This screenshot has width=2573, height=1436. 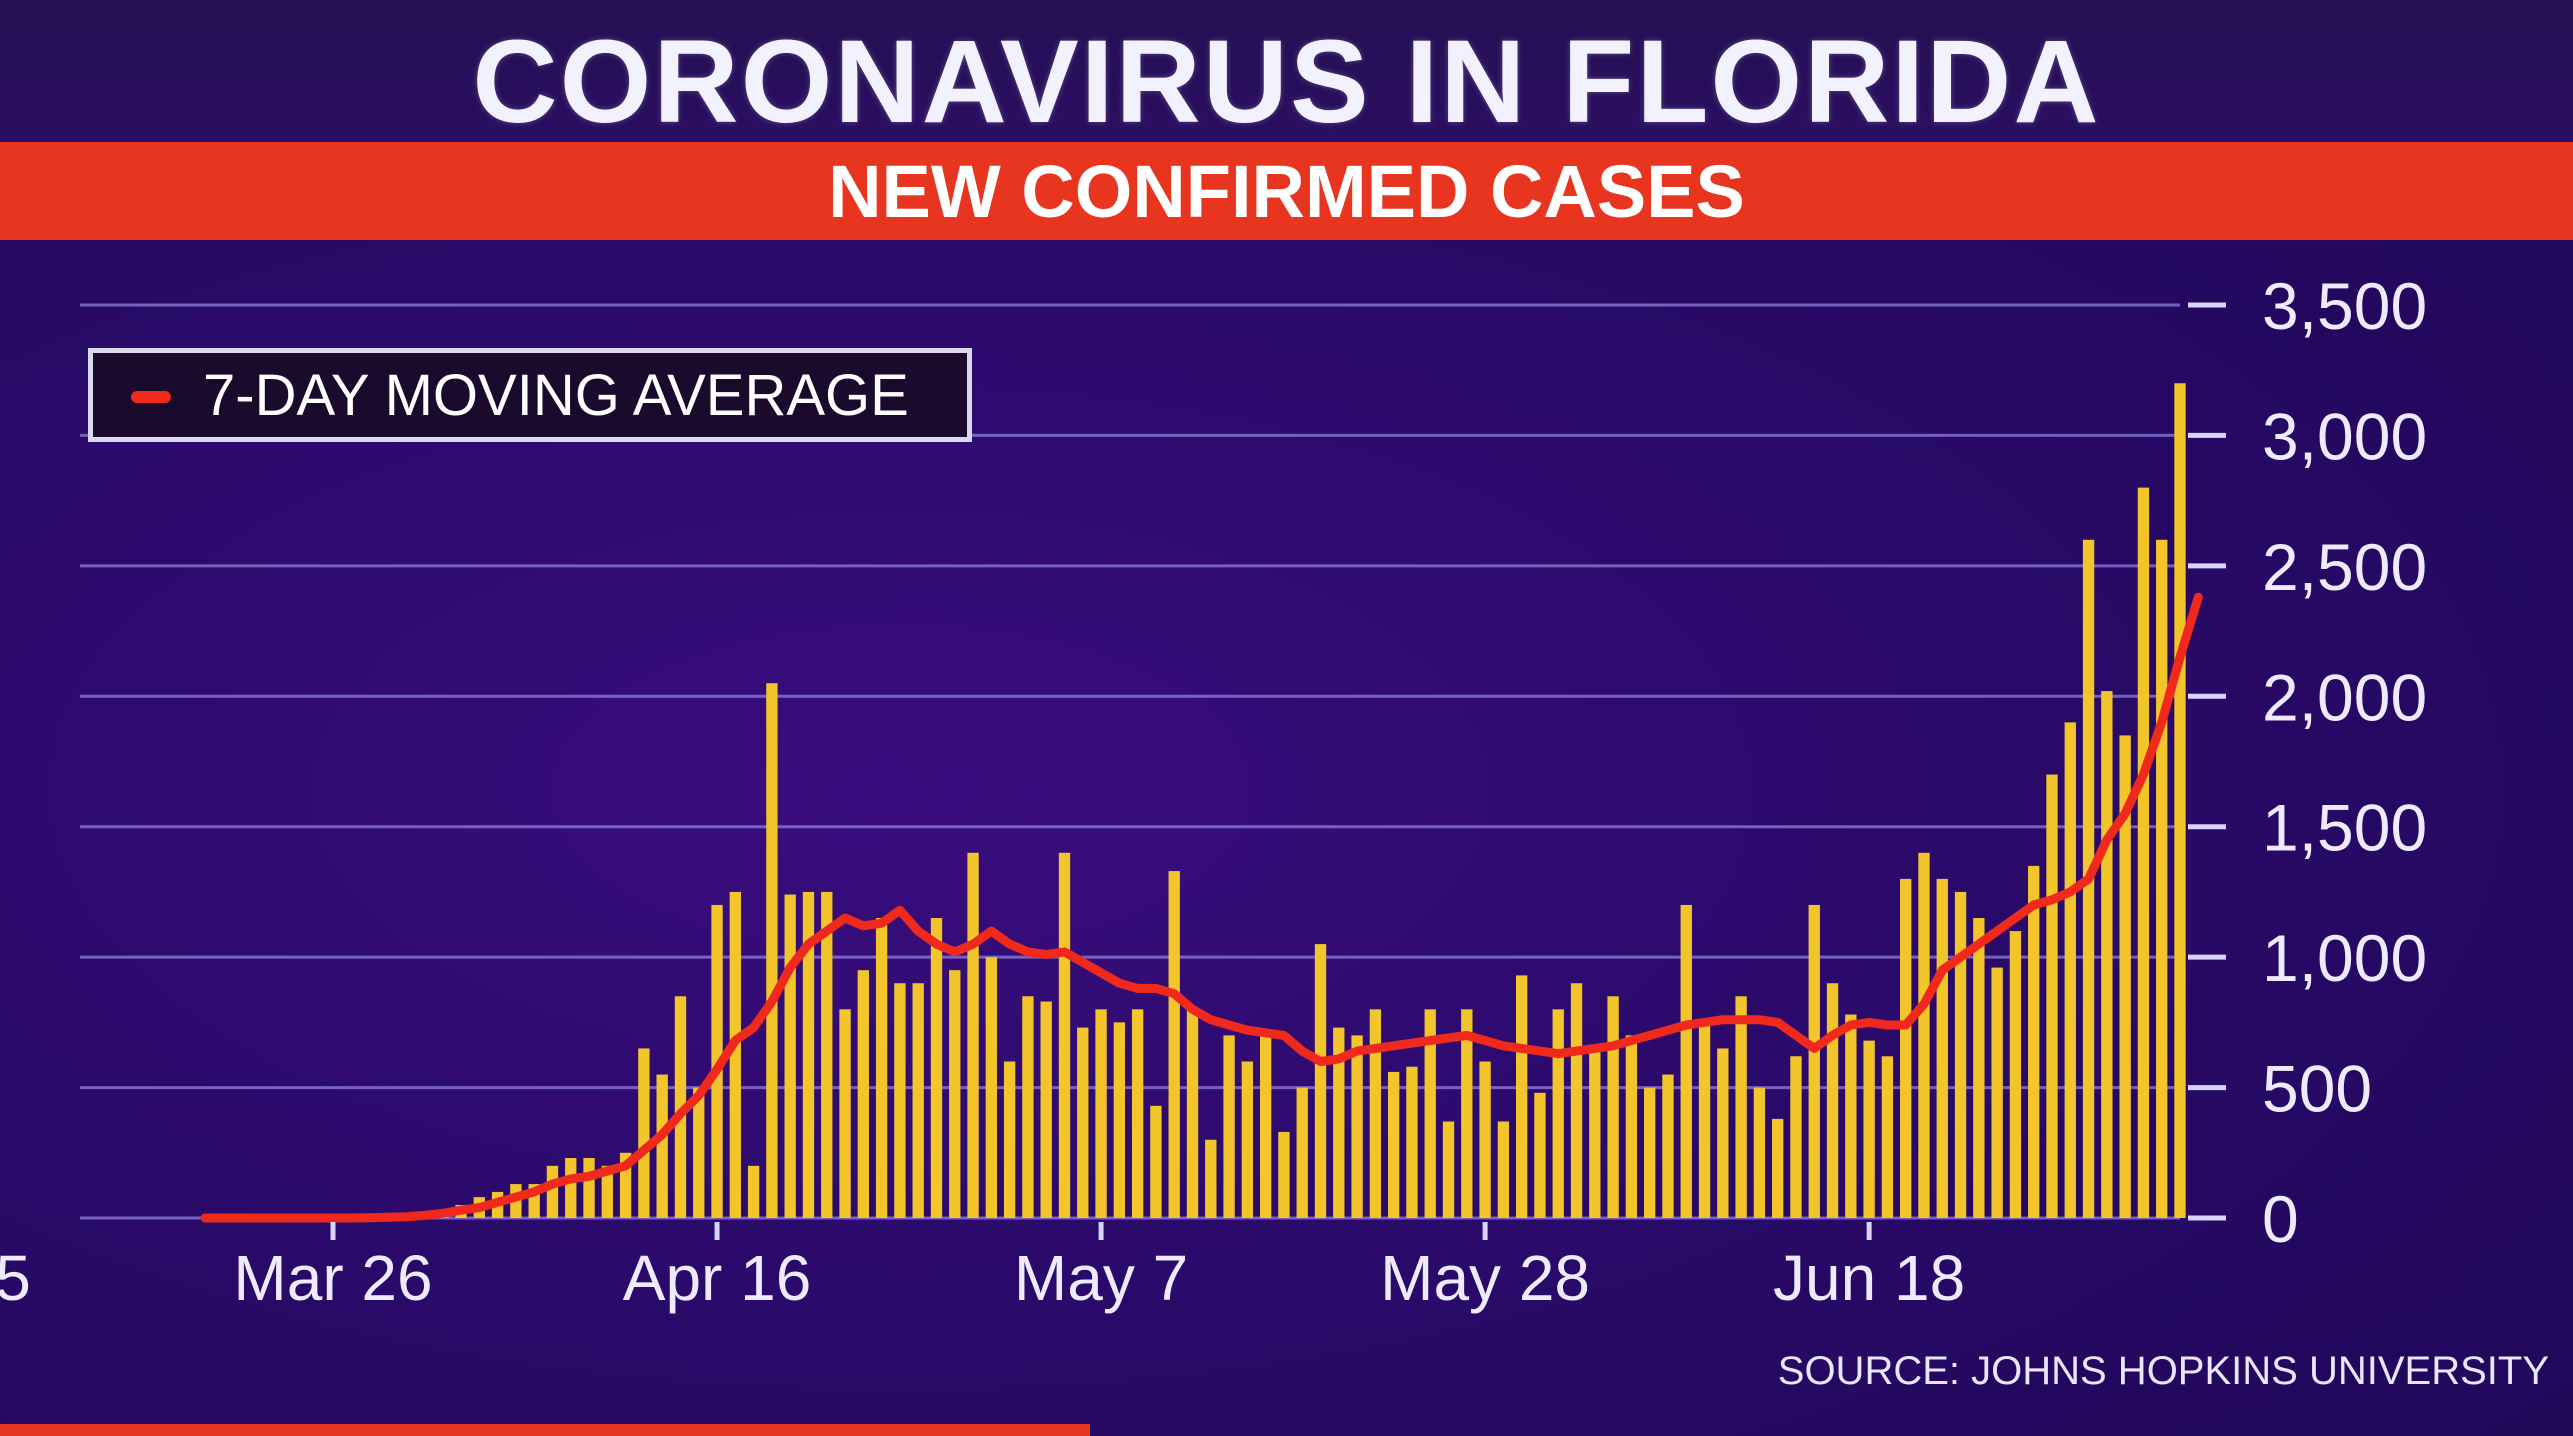 I want to click on y-tick-label-500: 500, so click(x=2317, y=1089).